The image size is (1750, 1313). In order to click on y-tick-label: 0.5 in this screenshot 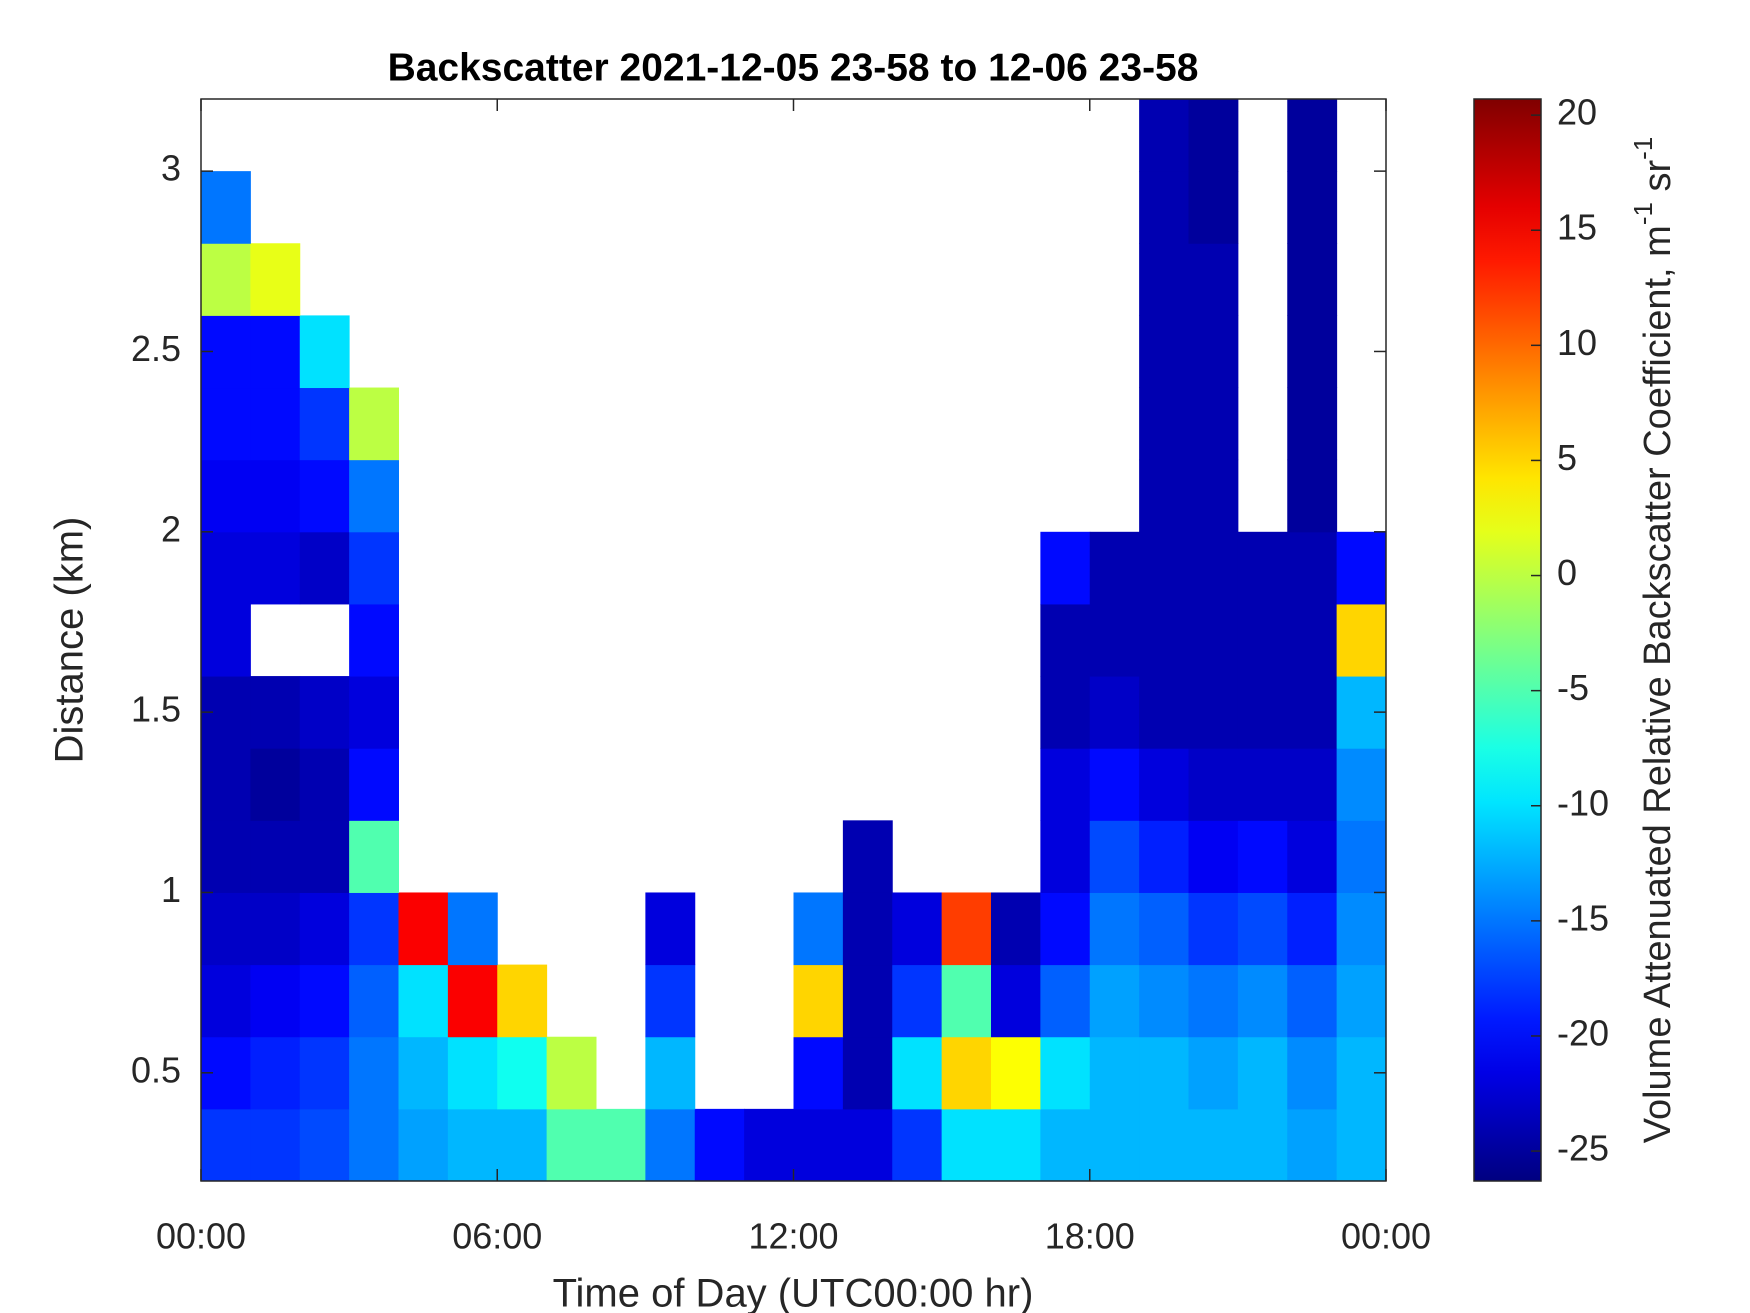, I will do `click(156, 1069)`.